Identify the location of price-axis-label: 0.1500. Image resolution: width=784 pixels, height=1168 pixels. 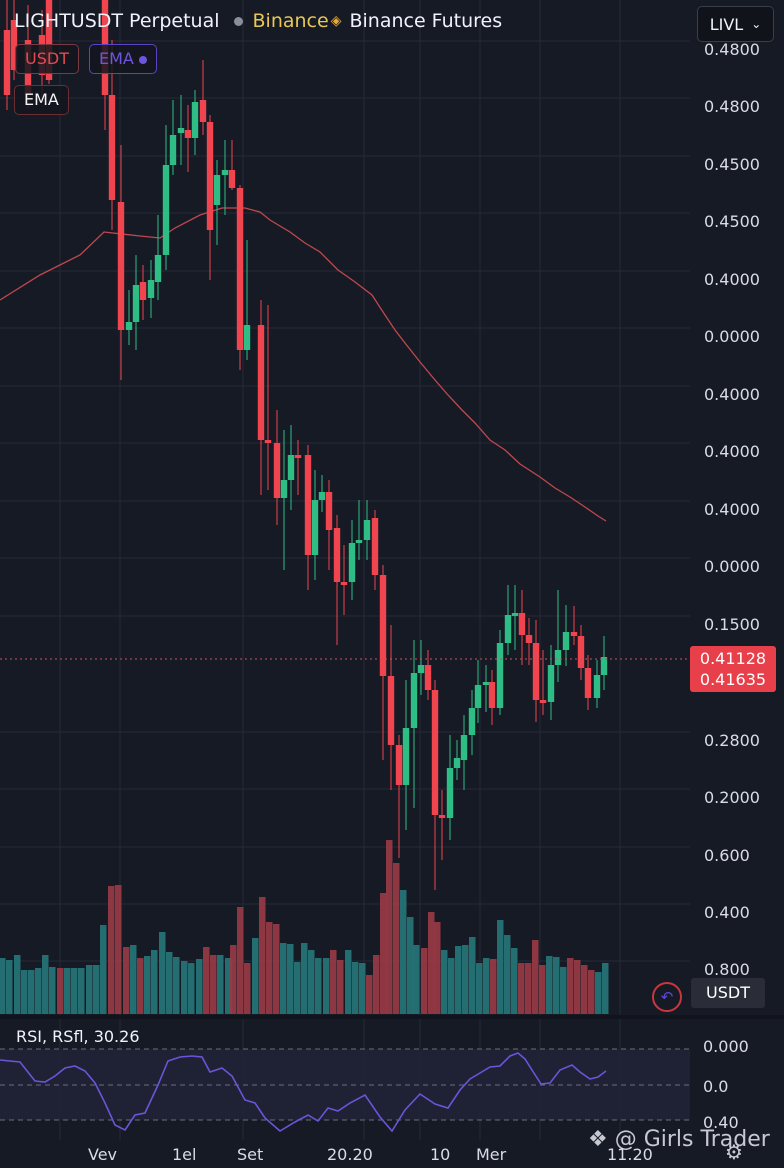
(732, 624).